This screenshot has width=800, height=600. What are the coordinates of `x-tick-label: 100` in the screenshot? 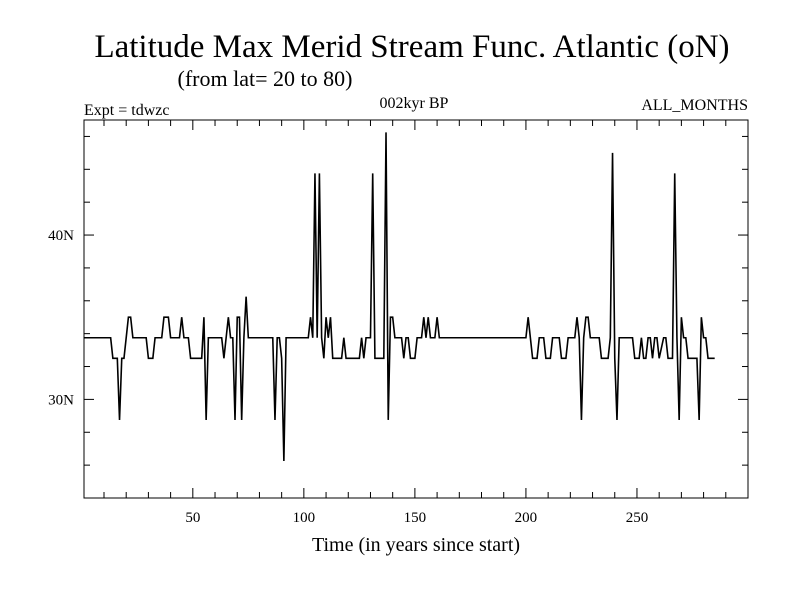 It's located at (304, 518).